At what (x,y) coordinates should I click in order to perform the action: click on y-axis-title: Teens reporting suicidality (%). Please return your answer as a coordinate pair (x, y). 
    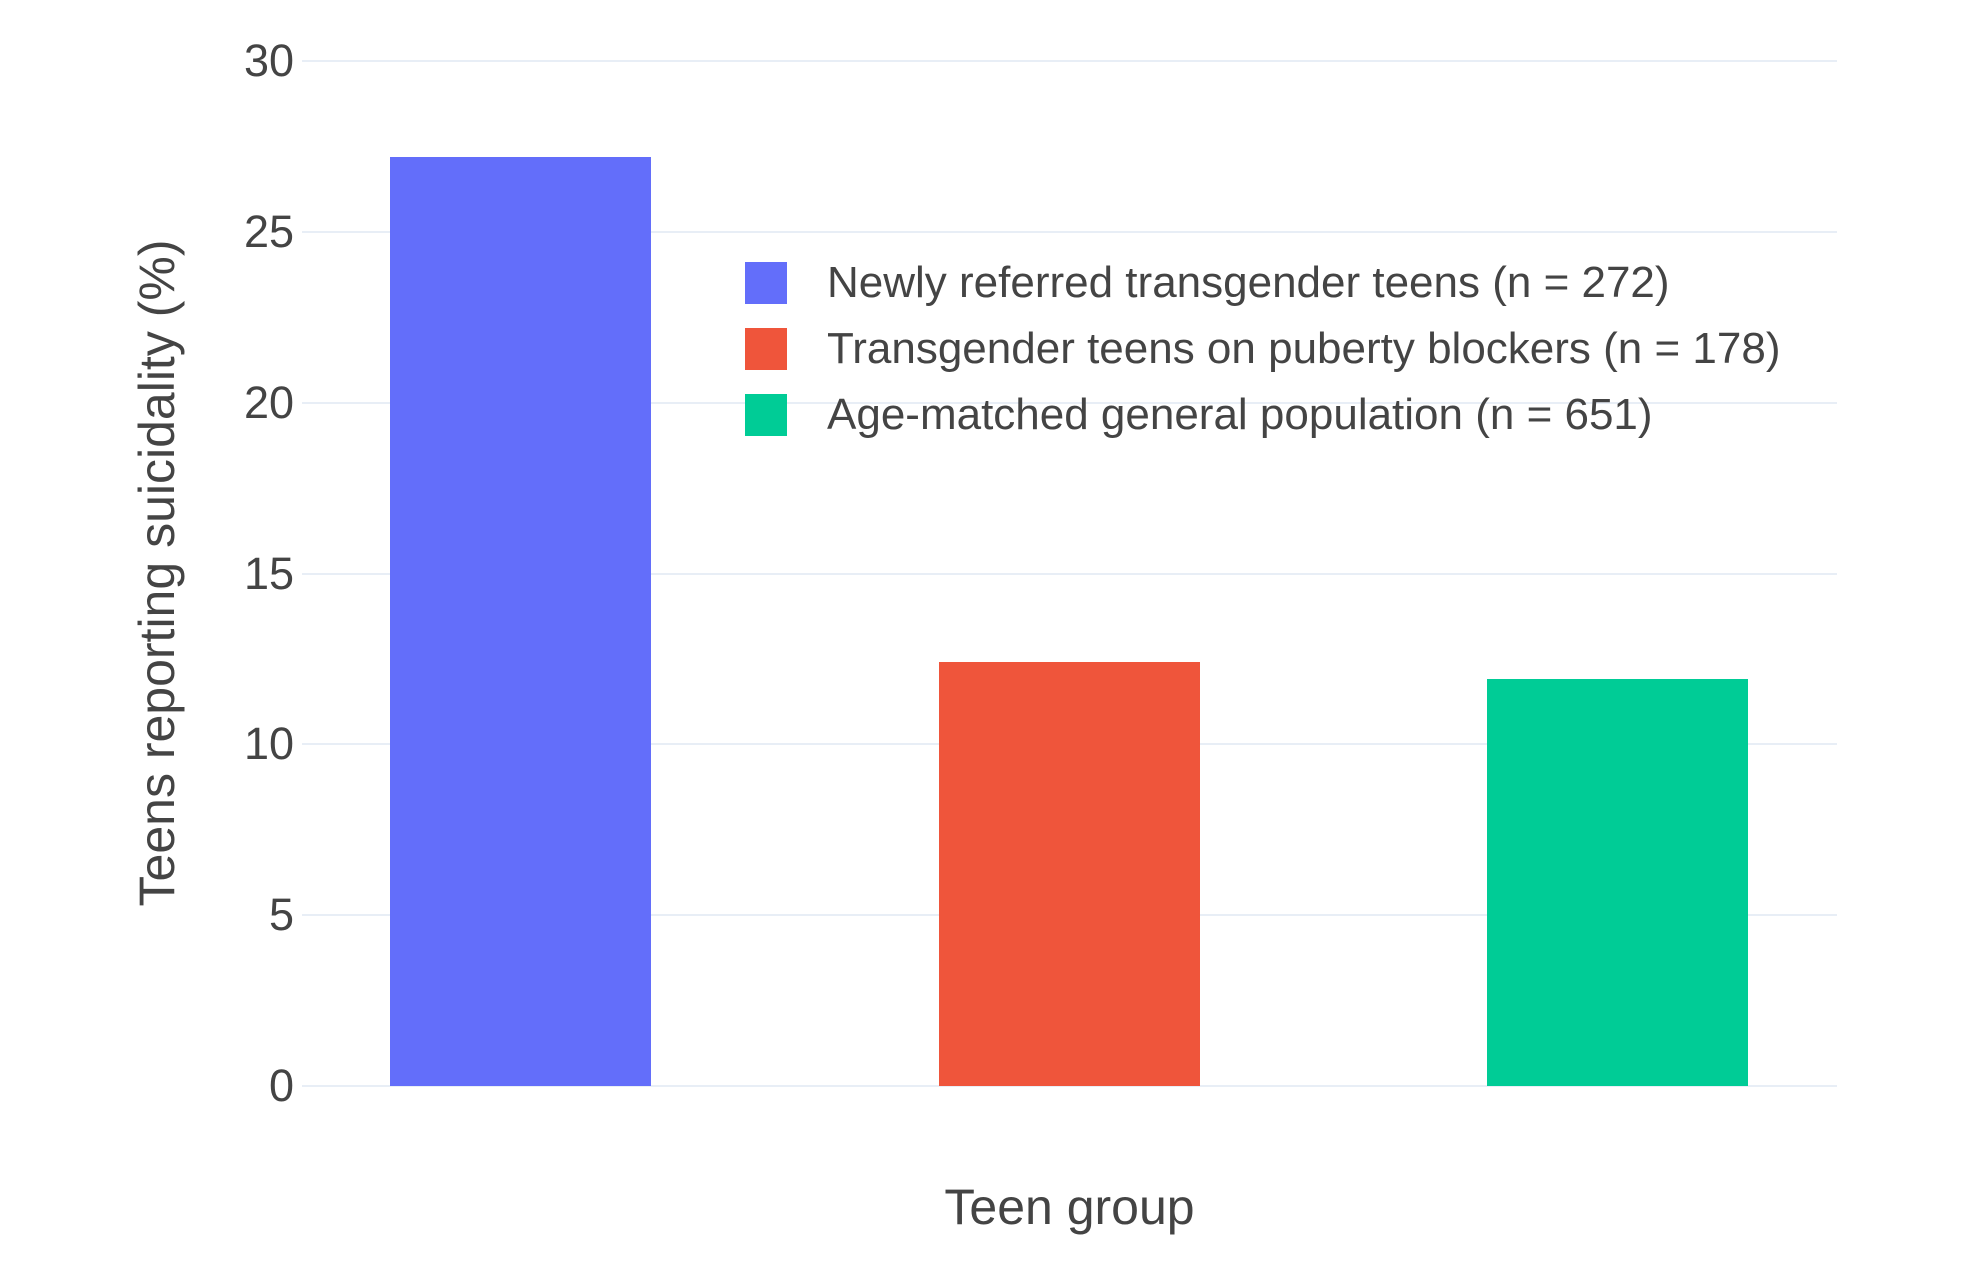
    Looking at the image, I should click on (157, 573).